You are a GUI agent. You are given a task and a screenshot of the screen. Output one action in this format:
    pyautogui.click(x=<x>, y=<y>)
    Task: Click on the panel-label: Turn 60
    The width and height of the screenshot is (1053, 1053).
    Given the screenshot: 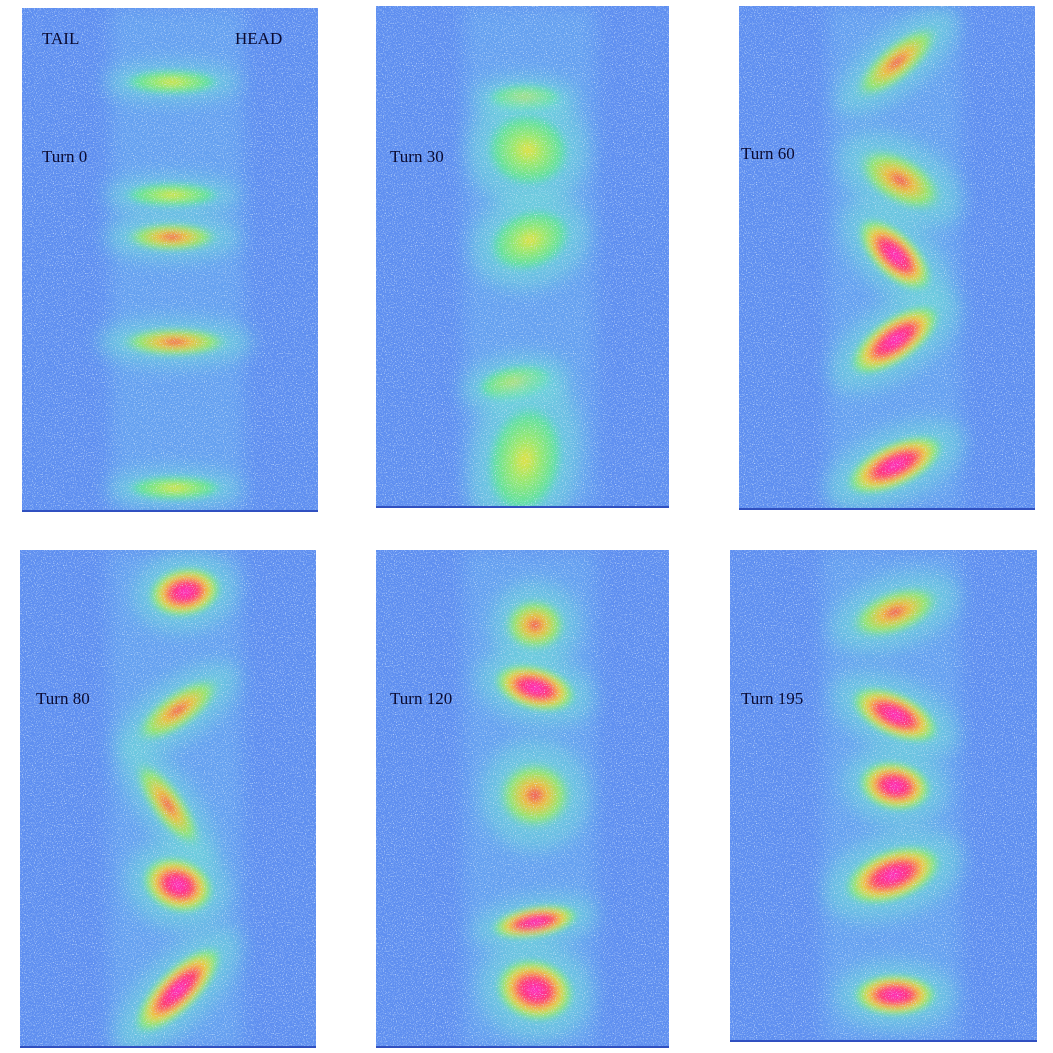 What is the action you would take?
    pyautogui.click(x=768, y=153)
    